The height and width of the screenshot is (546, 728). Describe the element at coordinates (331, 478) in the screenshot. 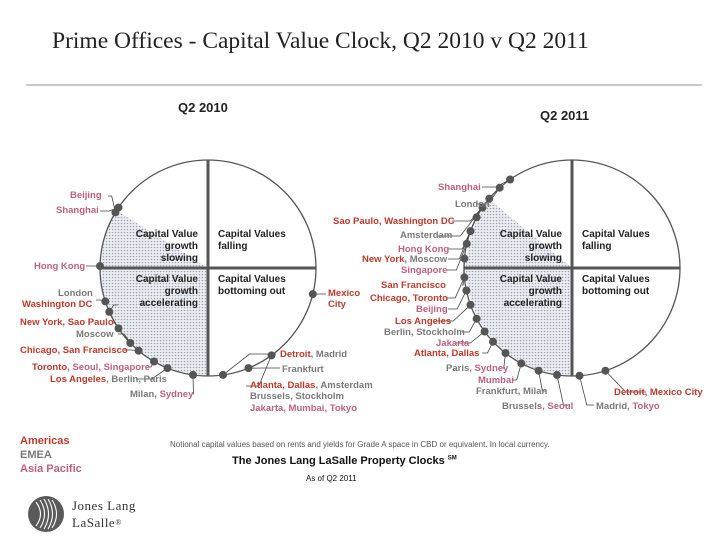

I see `as-of-date: As of Q2 2011` at that location.